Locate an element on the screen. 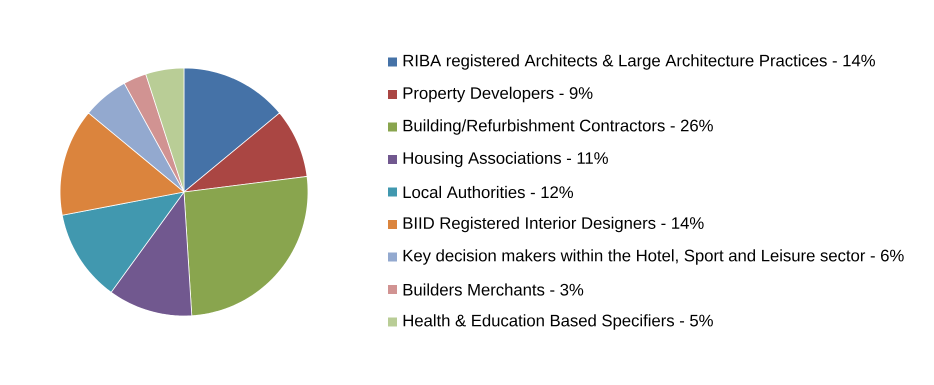 This screenshot has height=385, width=934. legend-label: Housing Associations - 11% is located at coordinates (506, 160).